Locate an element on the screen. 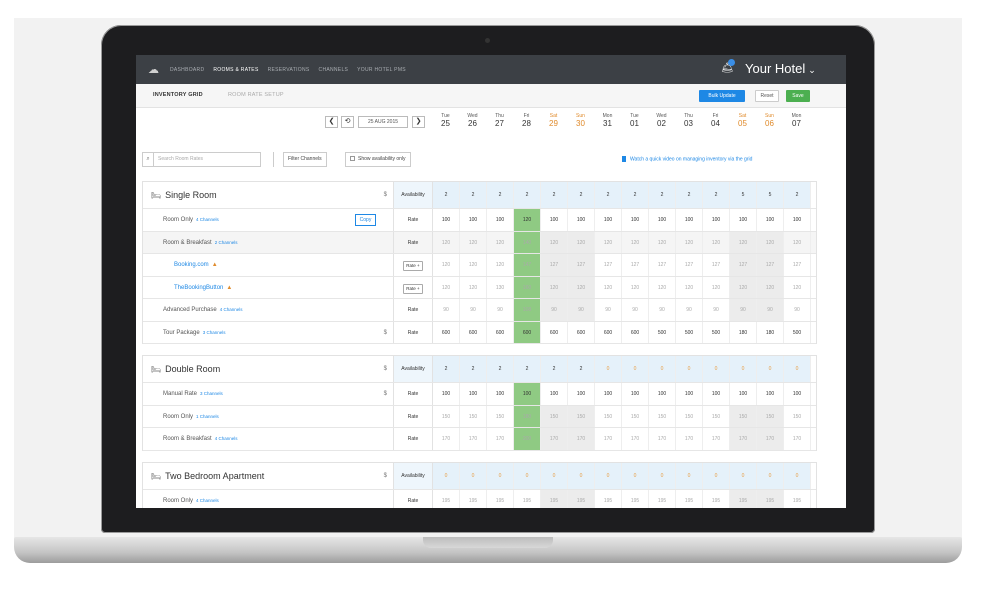 The height and width of the screenshot is (590, 1000). show-availability-checkbox: Show availability only is located at coordinates (378, 159).